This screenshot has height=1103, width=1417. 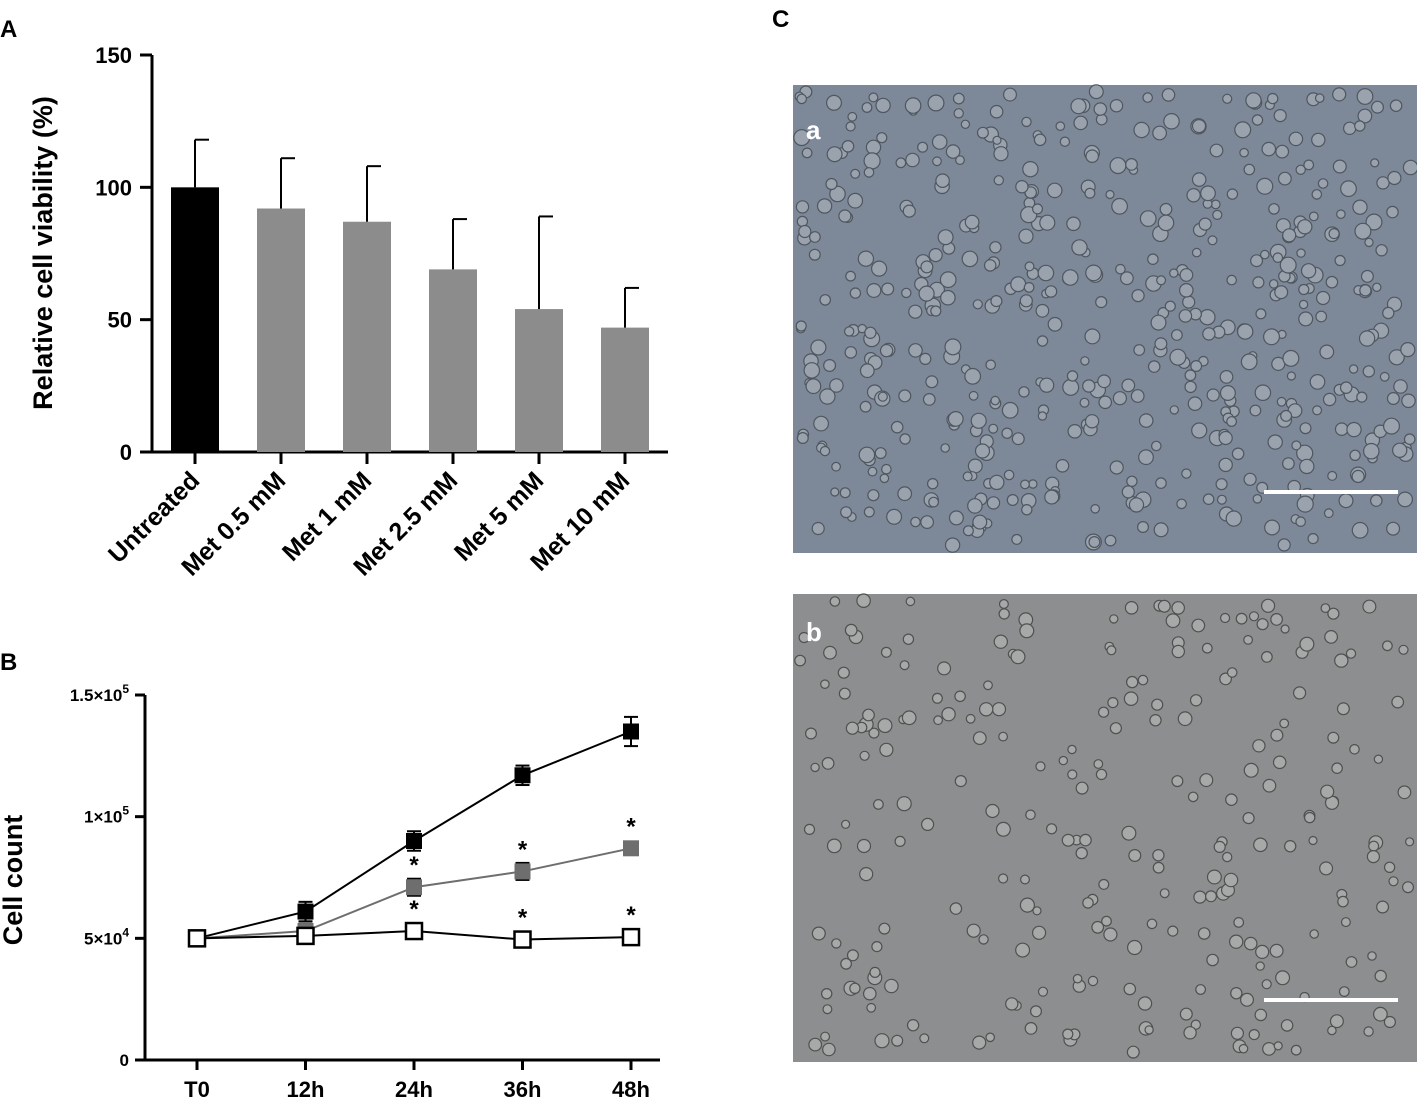 What do you see at coordinates (8, 662) in the screenshot?
I see `panel-b-letter: B` at bounding box center [8, 662].